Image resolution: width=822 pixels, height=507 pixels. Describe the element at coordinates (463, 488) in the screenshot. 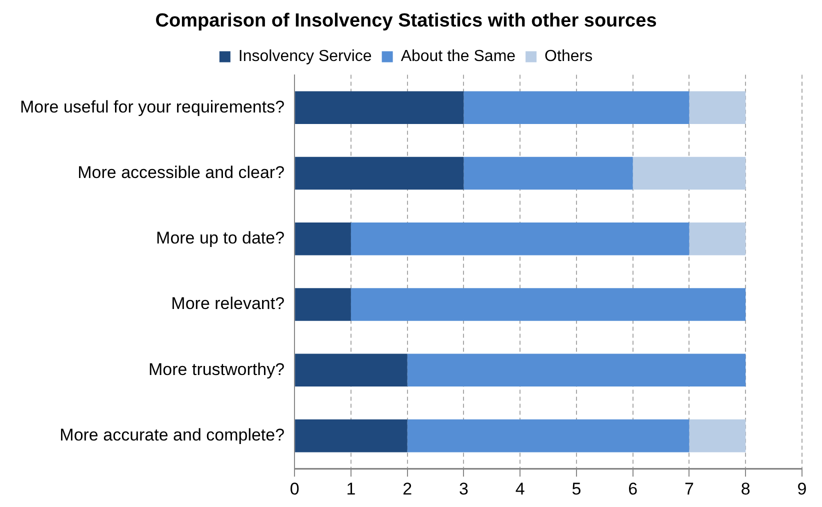

I see `x-tick-label: 3` at that location.